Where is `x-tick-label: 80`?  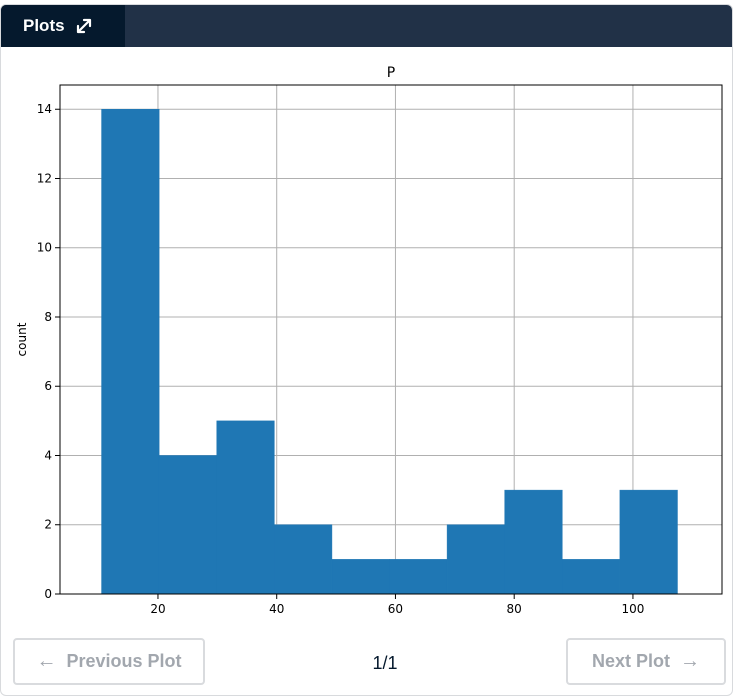
x-tick-label: 80 is located at coordinates (514, 609).